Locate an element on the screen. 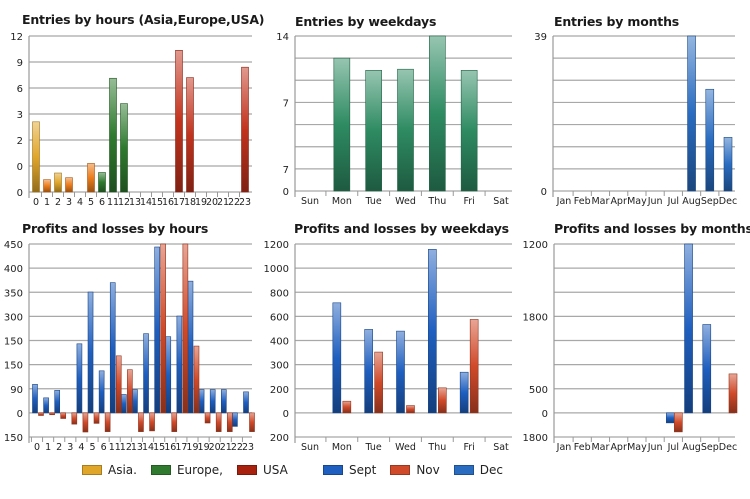 Image resolution: width=750 pixels, height=499 pixels. x-tick-label: 19 is located at coordinates (204, 447).